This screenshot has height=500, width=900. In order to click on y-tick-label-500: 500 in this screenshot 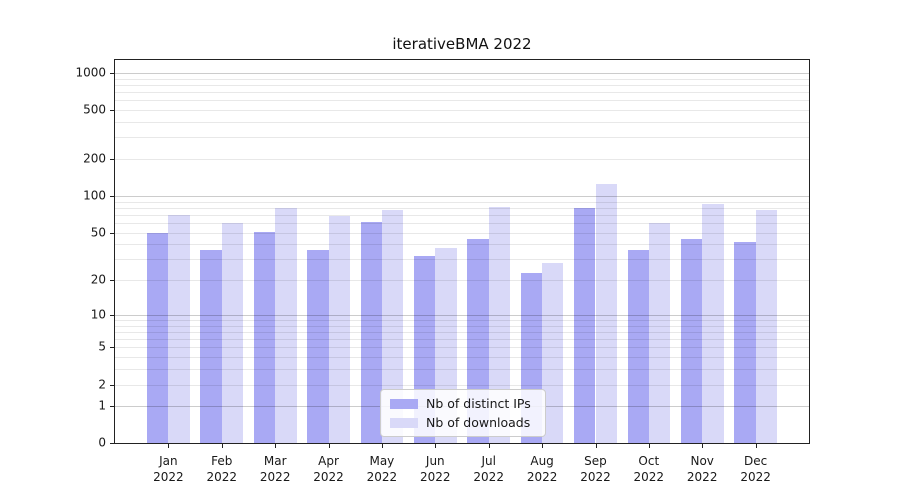, I will do `click(94, 109)`.